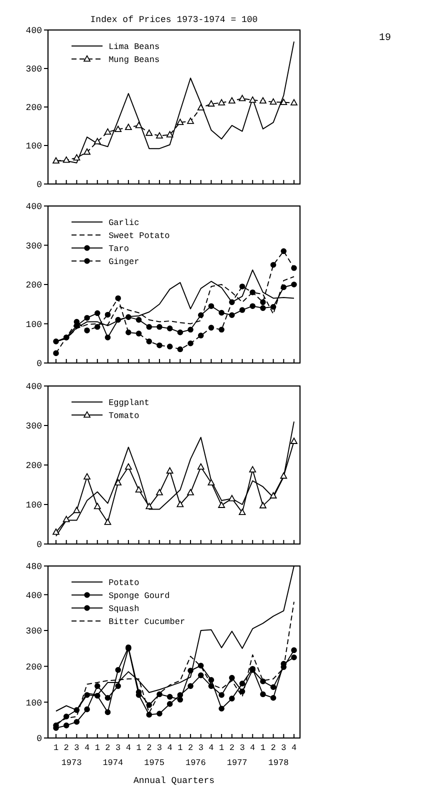 The image size is (447, 793). I want to click on text: 1978, so click(278, 763).